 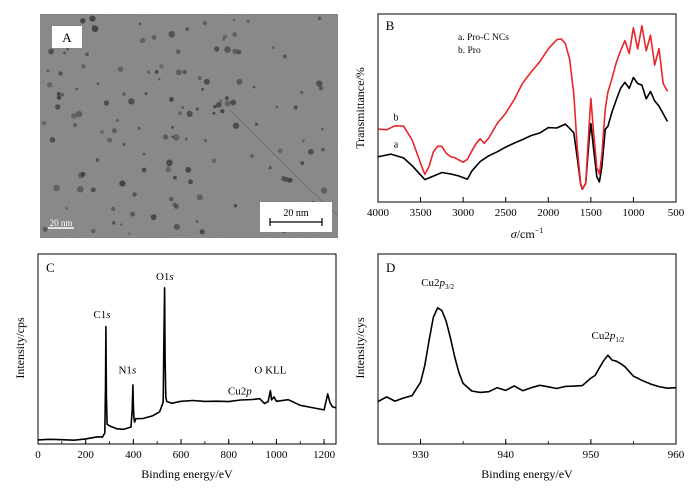 I want to click on x-tick-label: 0, so click(x=38, y=455).